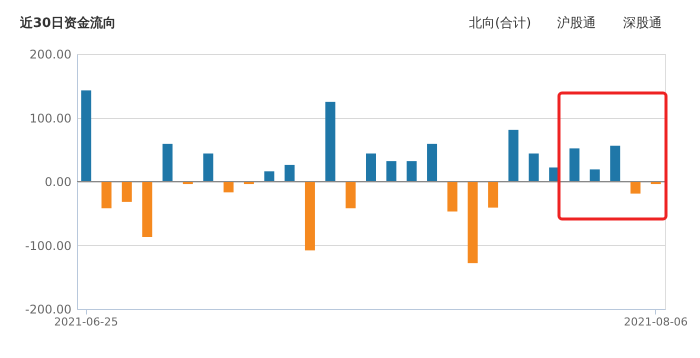 The width and height of the screenshot is (700, 358). I want to click on y-tick-label: 100.00, so click(51, 118).